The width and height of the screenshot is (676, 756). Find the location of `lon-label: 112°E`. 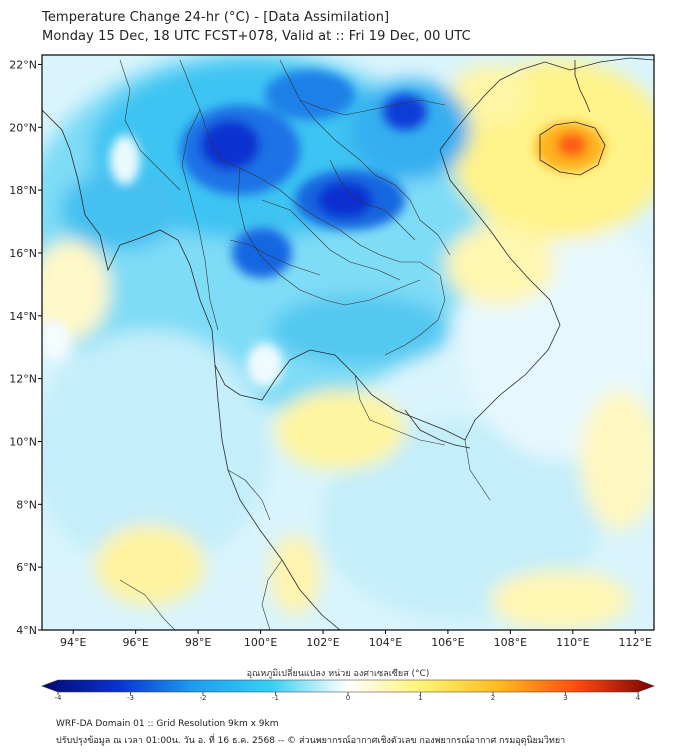

lon-label: 112°E is located at coordinates (635, 642).